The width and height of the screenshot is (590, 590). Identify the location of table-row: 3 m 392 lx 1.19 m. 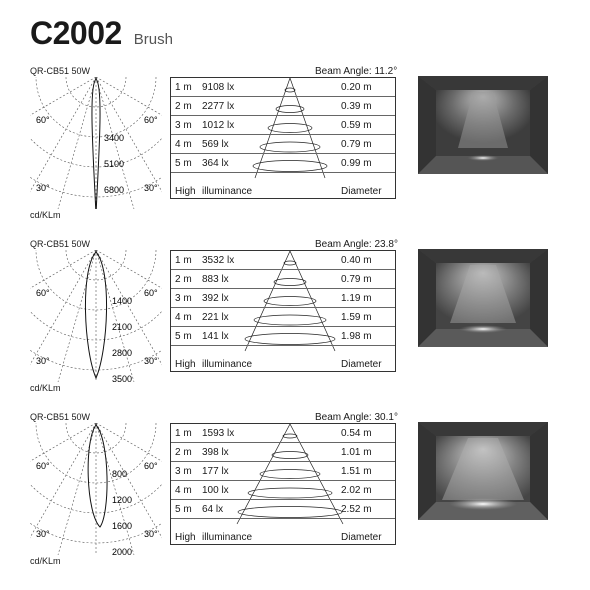
(283, 298).